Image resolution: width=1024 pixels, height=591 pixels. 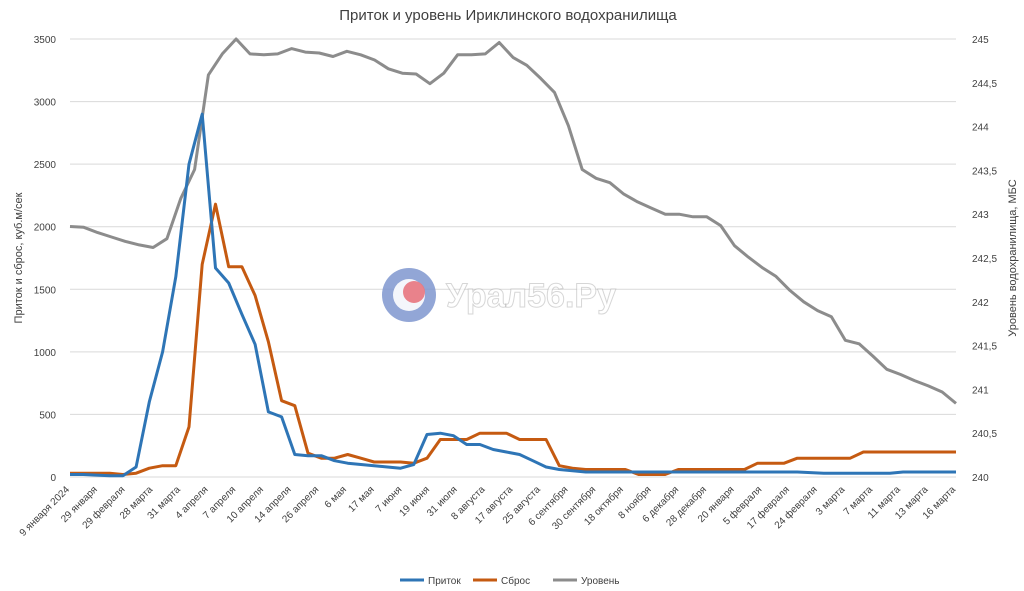 I want to click on y2-axis-title: Уровень водохранилища, МБС, so click(x=1013, y=257).